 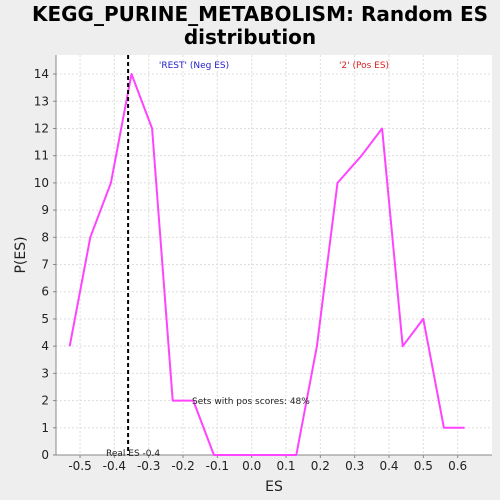 What do you see at coordinates (45, 292) in the screenshot?
I see `y-tick-label: 6` at bounding box center [45, 292].